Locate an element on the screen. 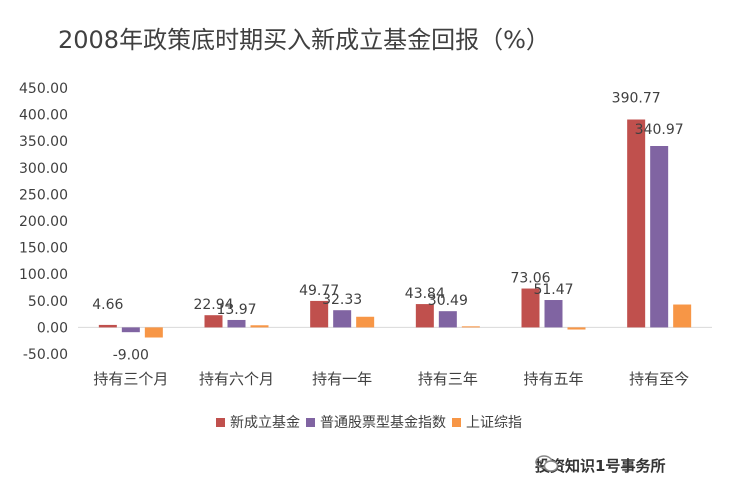 This screenshot has width=738, height=495. x-tick-label: 持有三年 is located at coordinates (448, 379).